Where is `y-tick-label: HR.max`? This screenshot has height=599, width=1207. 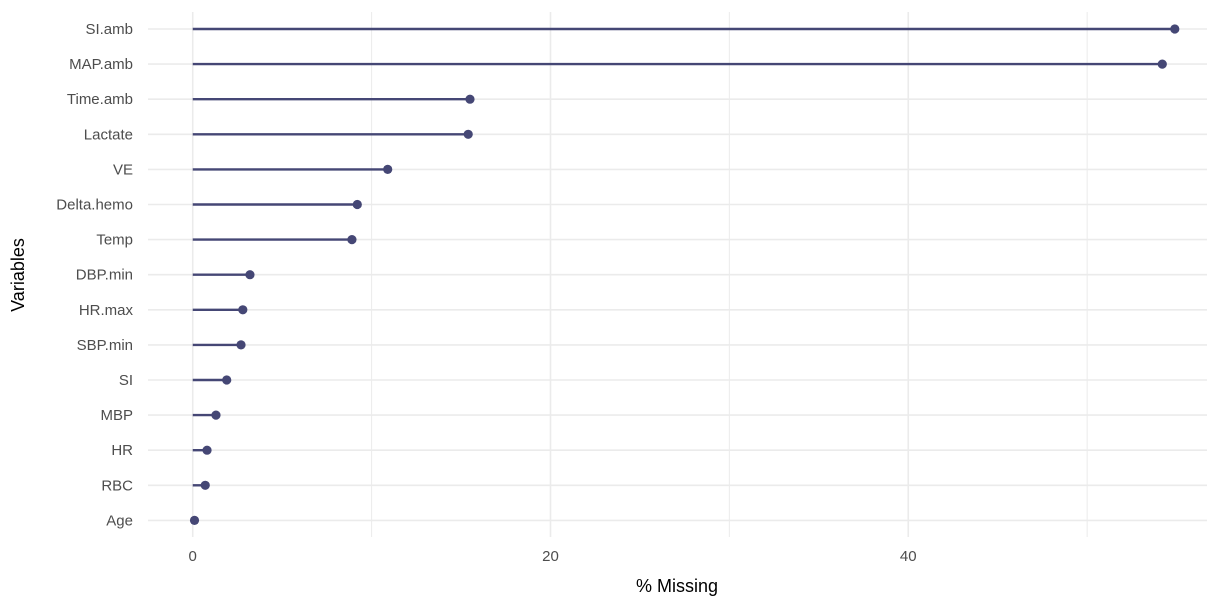 y-tick-label: HR.max is located at coordinates (106, 310).